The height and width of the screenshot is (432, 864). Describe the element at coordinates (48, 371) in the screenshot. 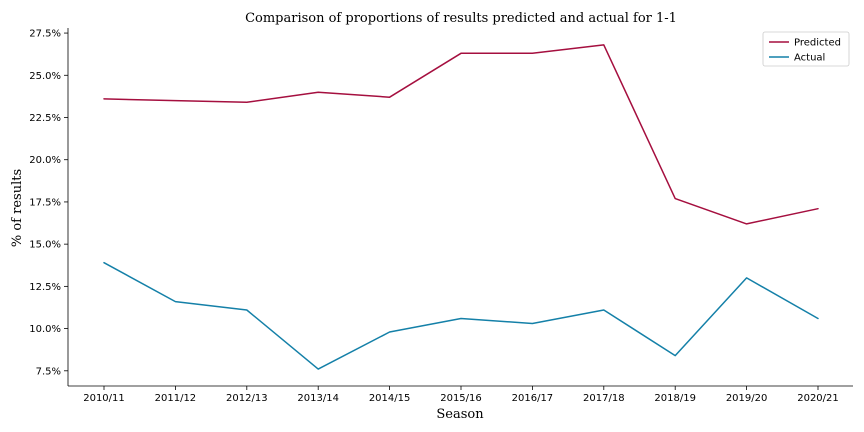

I see `y-tick-label: 7.5%` at that location.